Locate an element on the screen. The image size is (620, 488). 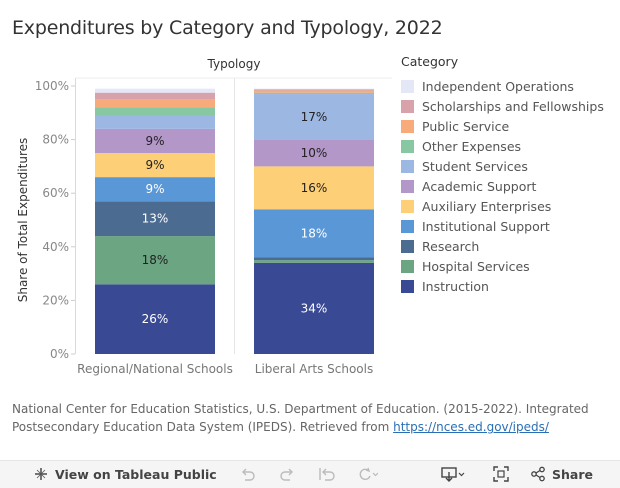
y-tick-label: 80% is located at coordinates (55, 140).